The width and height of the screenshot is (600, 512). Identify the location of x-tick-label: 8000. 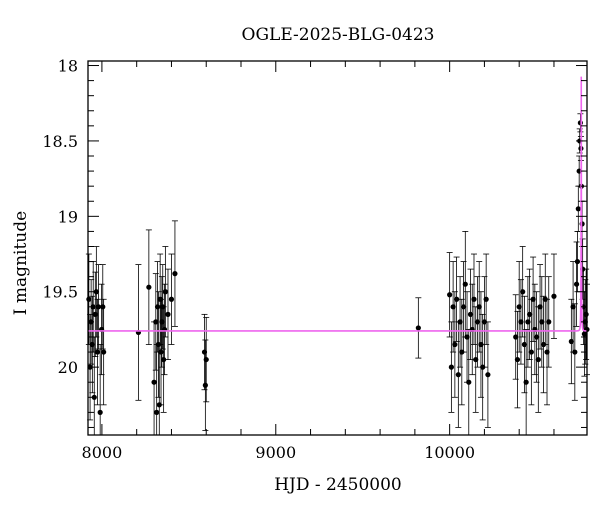
(102, 452).